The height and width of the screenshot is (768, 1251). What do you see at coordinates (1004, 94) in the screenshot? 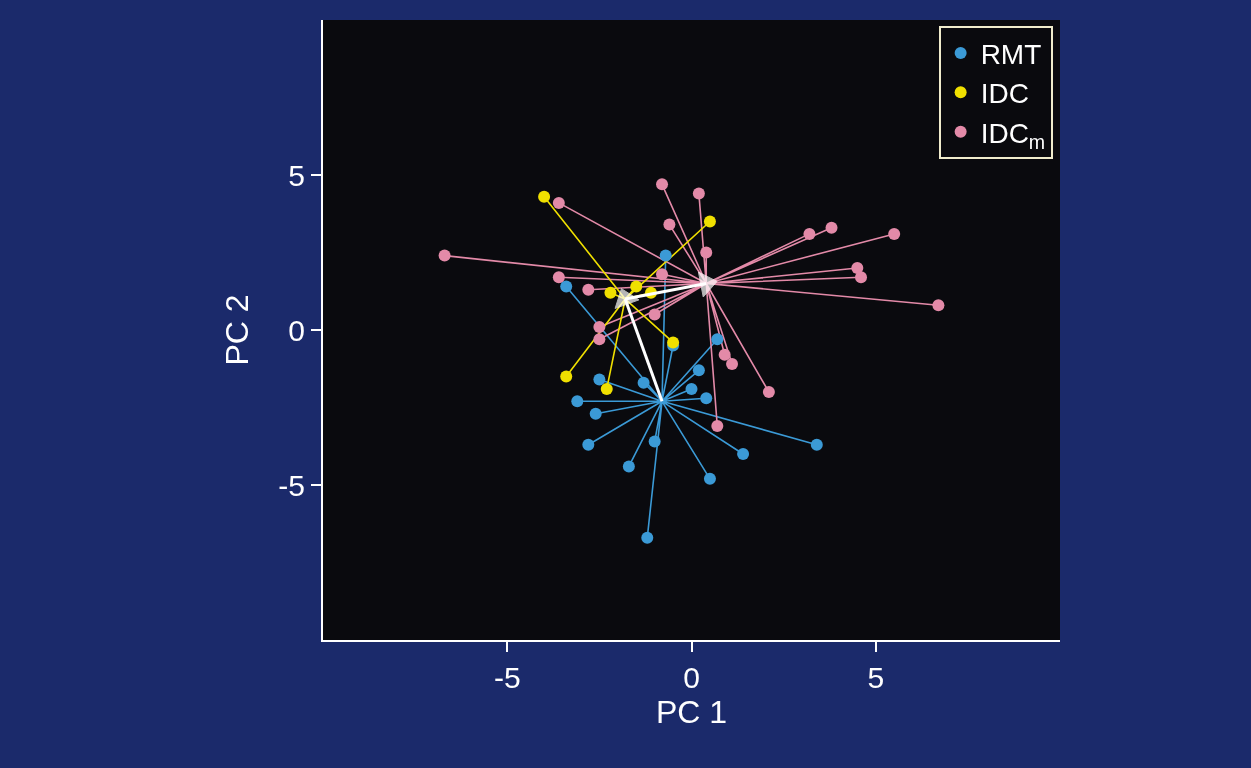
I see `legend-label: IDC` at bounding box center [1004, 94].